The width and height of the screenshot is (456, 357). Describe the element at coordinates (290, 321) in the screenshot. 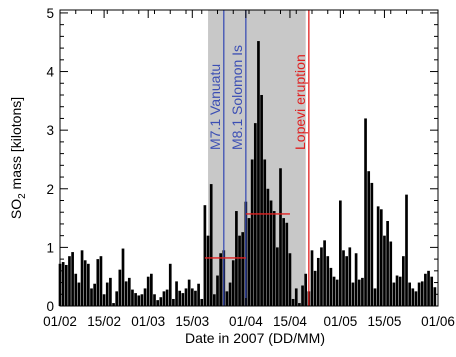

I see `x-tick-label: 15/04` at that location.